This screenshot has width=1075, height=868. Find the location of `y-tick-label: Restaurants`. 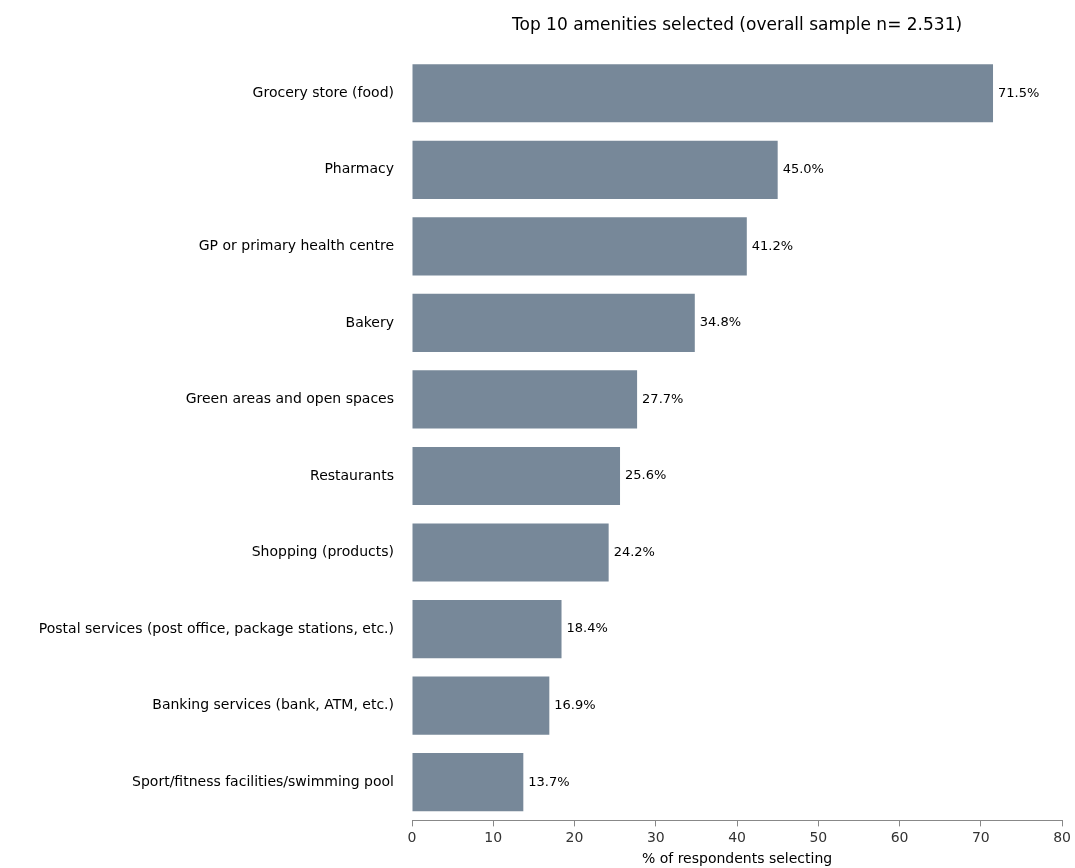

y-tick-label: Restaurants is located at coordinates (352, 474).